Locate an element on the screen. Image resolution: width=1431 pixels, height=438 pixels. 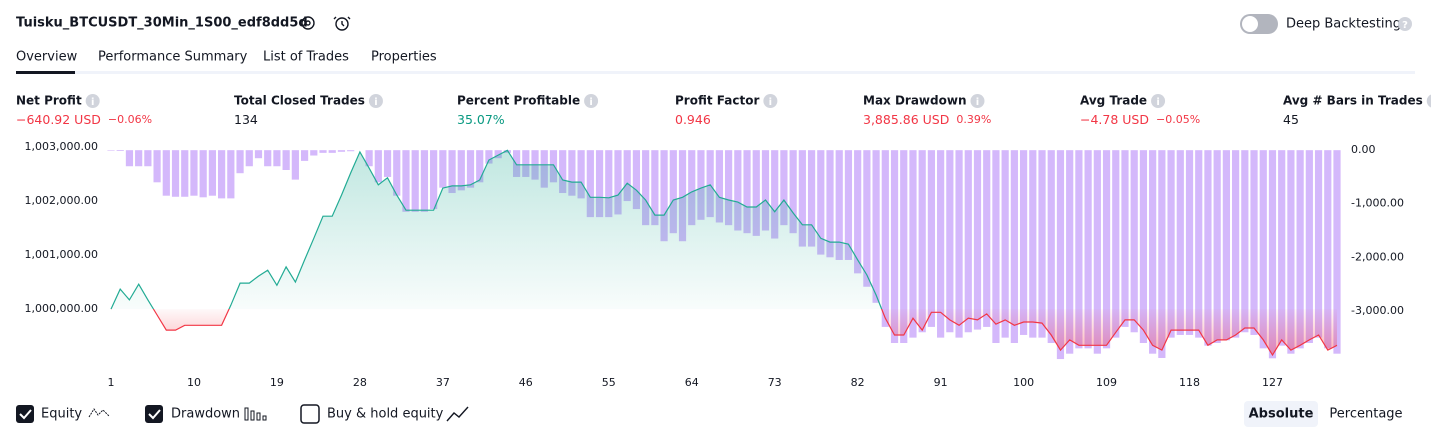
y-tick-label: 1,000,000.00 is located at coordinates (61, 308).